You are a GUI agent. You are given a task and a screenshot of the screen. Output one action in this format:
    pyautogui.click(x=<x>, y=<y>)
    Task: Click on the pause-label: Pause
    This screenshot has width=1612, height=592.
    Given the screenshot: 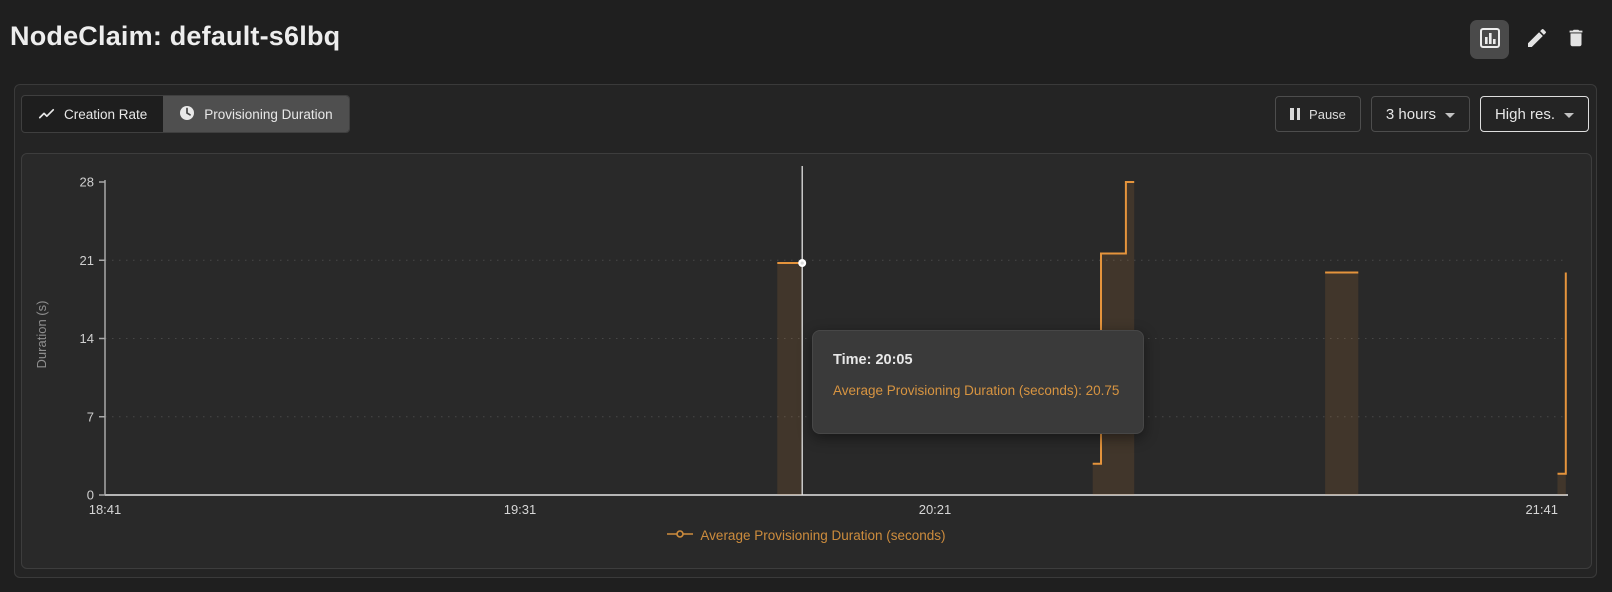 What is the action you would take?
    pyautogui.click(x=1327, y=114)
    